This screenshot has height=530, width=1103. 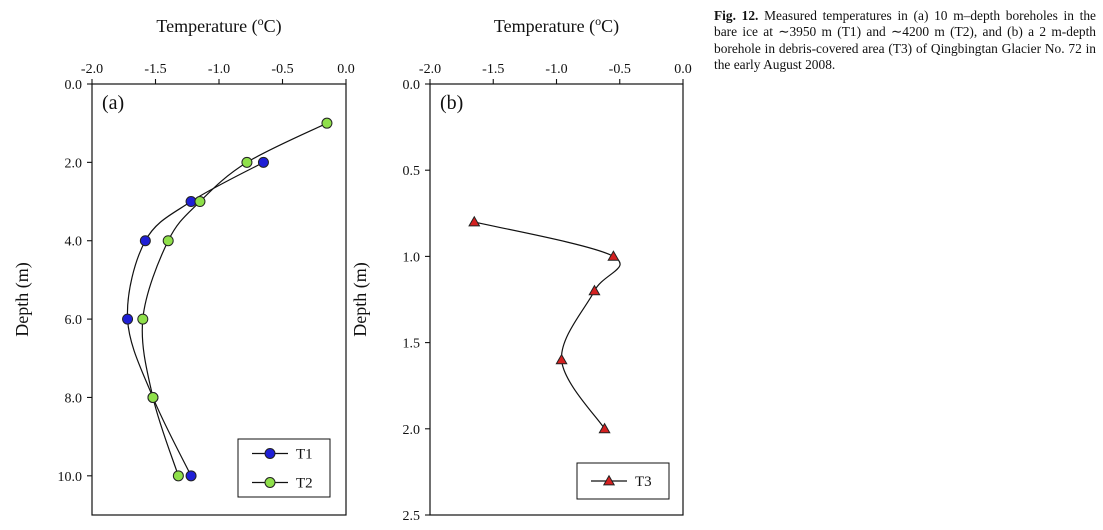 I want to click on y-tick-label: 6.0, so click(x=74, y=320).